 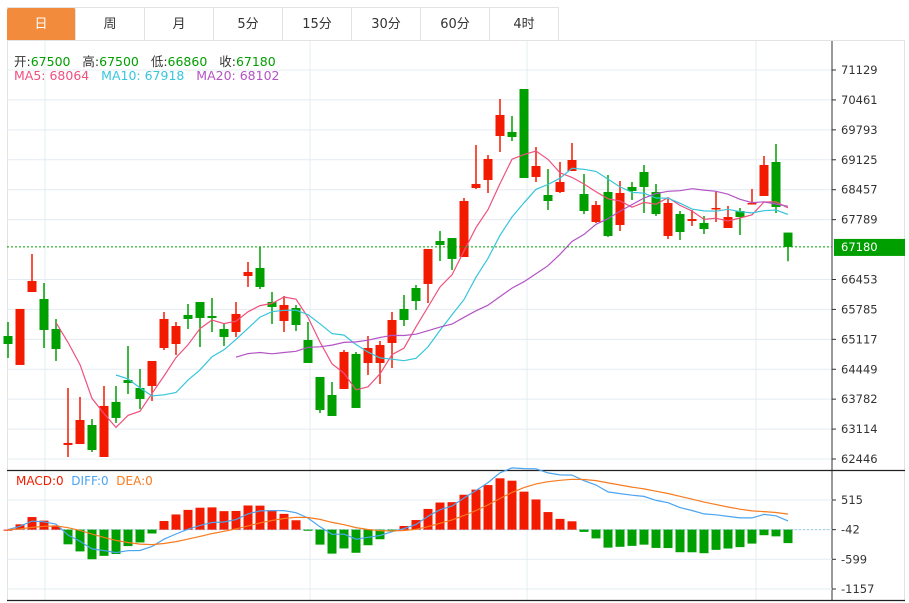 I want to click on low-value: 66860, so click(x=187, y=61).